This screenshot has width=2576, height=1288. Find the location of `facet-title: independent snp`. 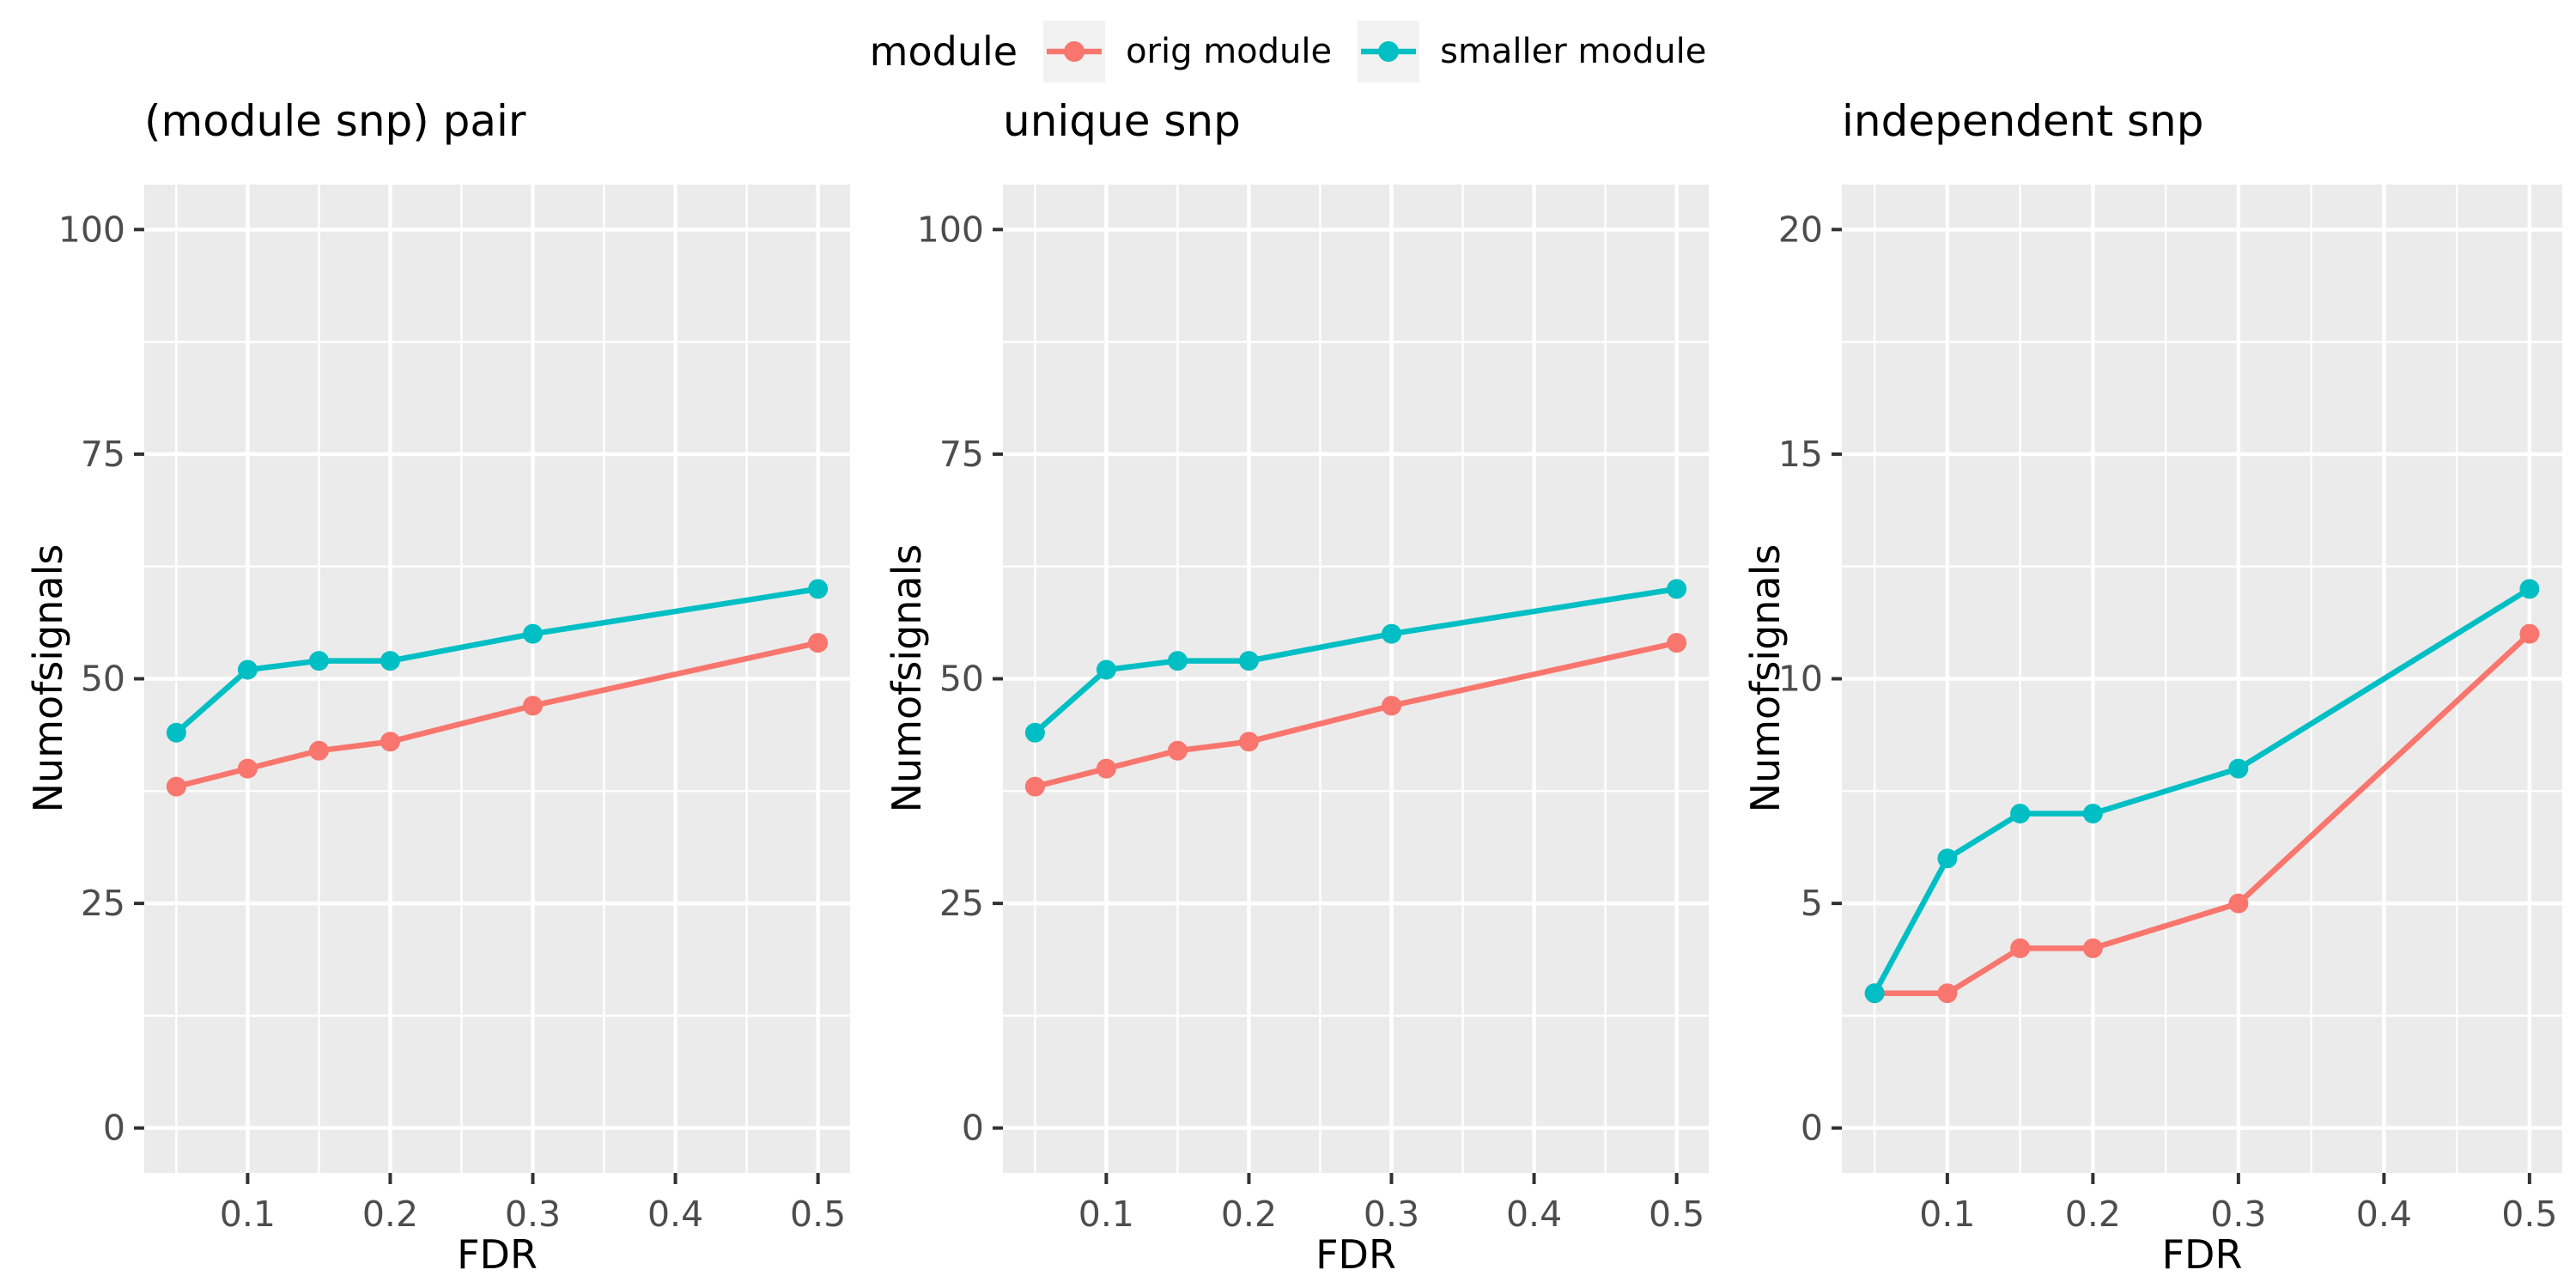

facet-title: independent snp is located at coordinates (2023, 121).